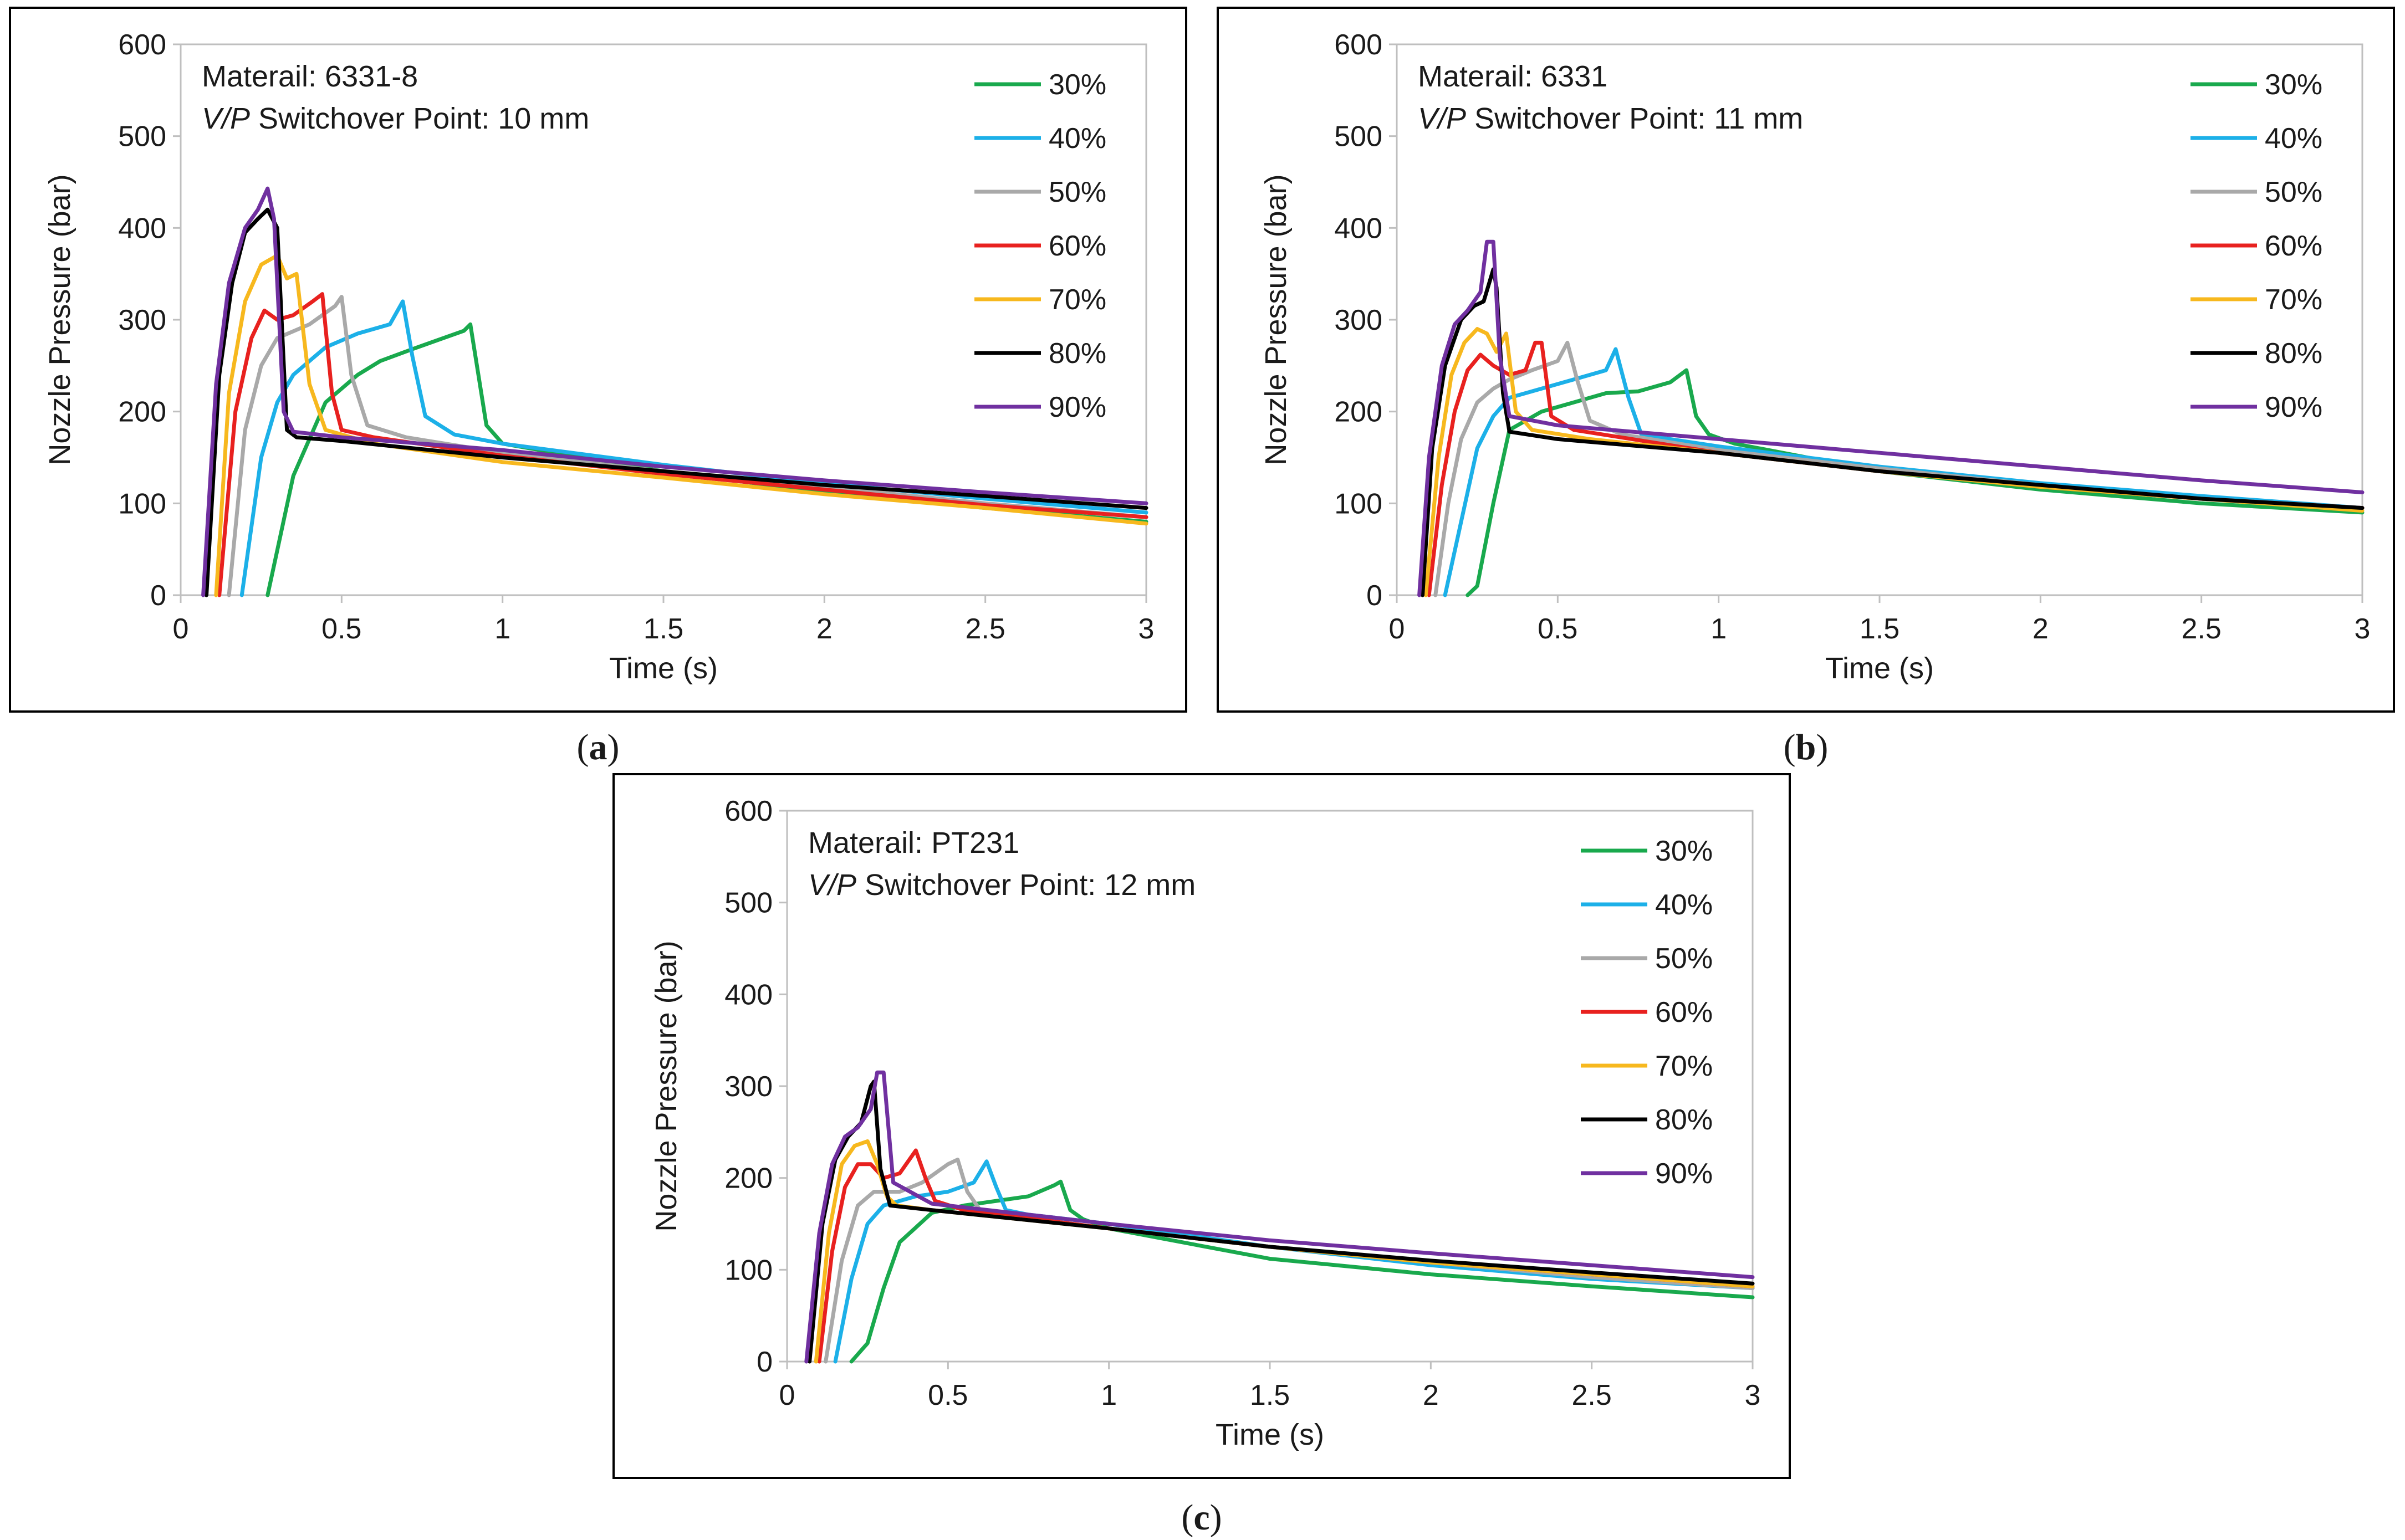 Image resolution: width=2405 pixels, height=1540 pixels. I want to click on series-line-70pct, so click(681, 425).